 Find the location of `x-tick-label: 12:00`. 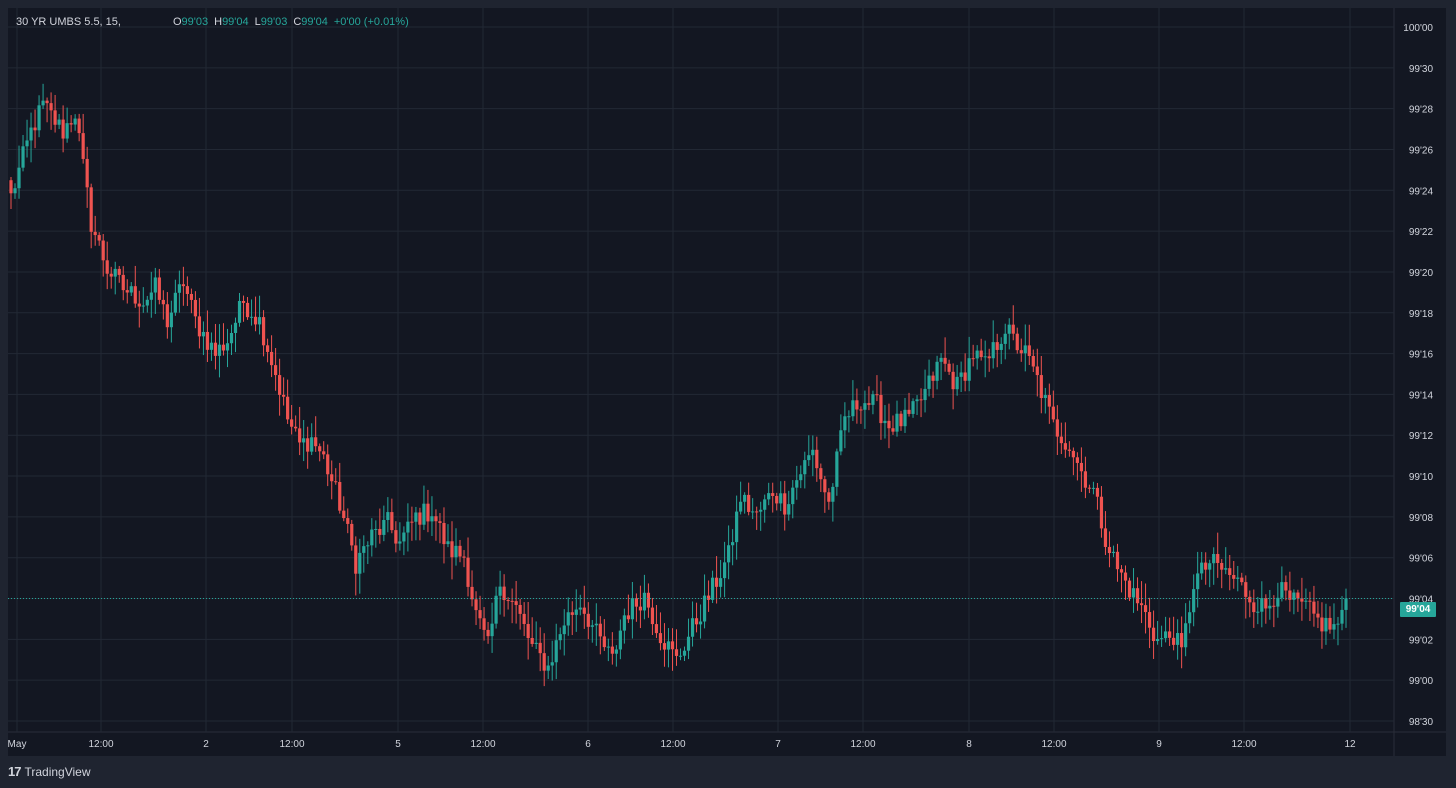

x-tick-label: 12:00 is located at coordinates (291, 744).